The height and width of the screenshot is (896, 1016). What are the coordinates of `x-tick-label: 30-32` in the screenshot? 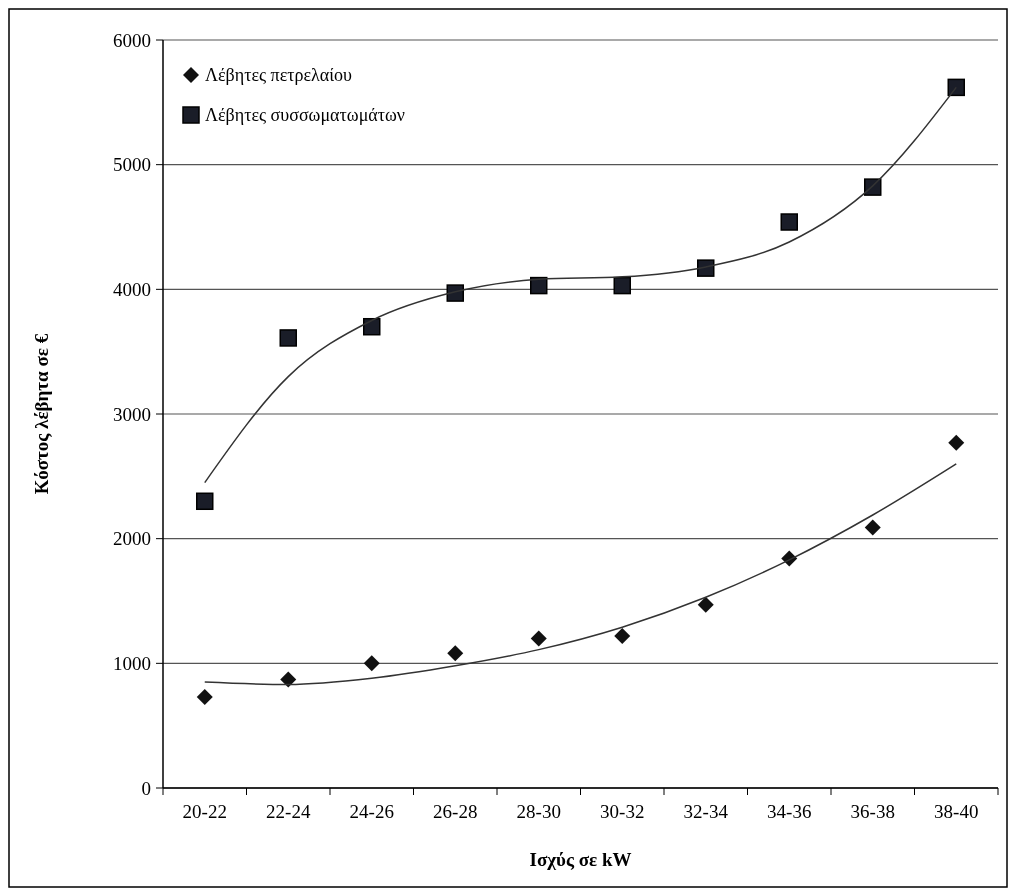 It's located at (622, 811).